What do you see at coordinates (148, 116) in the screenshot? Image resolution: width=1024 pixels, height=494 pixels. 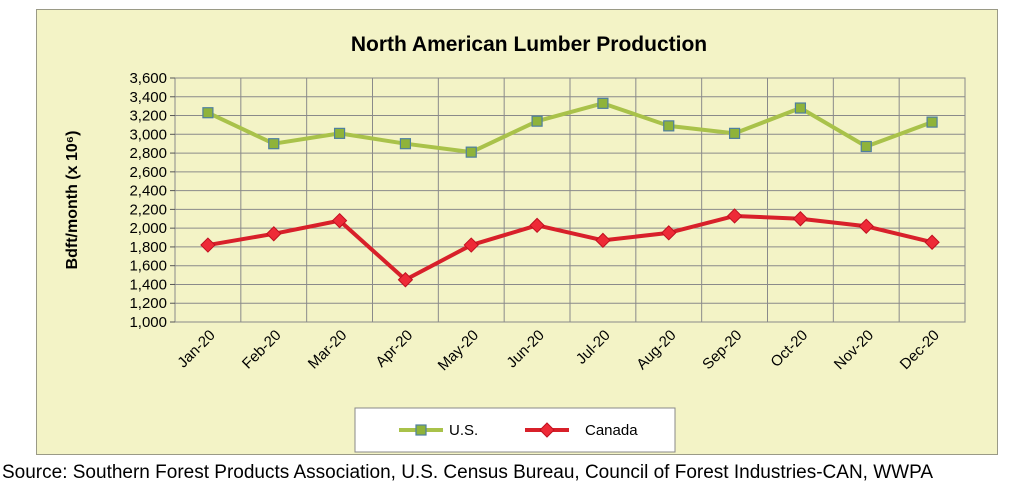 I see `y-tick-label: 3,200` at bounding box center [148, 116].